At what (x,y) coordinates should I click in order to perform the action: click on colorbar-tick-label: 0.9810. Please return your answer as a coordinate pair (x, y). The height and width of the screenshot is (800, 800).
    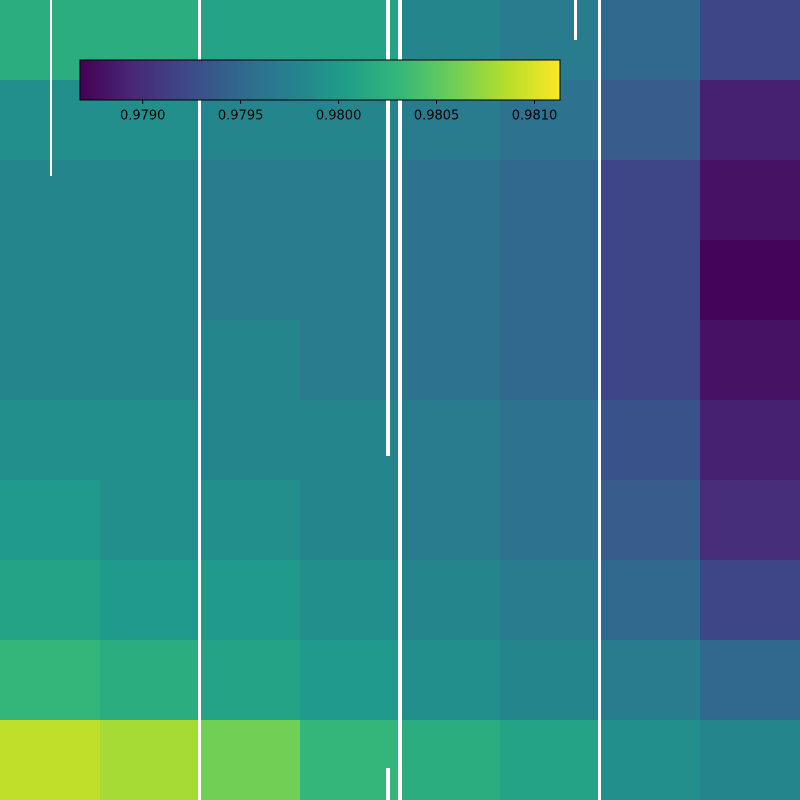
    Looking at the image, I should click on (535, 116).